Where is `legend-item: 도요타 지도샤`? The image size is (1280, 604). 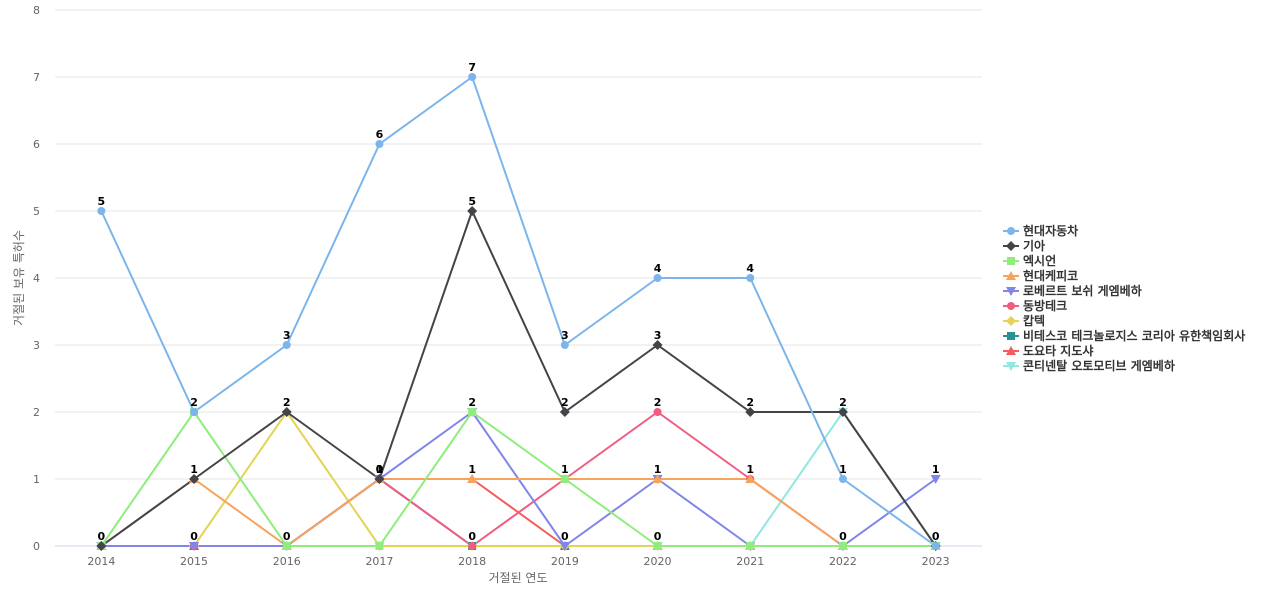 legend-item: 도요타 지도샤 is located at coordinates (1048, 350).